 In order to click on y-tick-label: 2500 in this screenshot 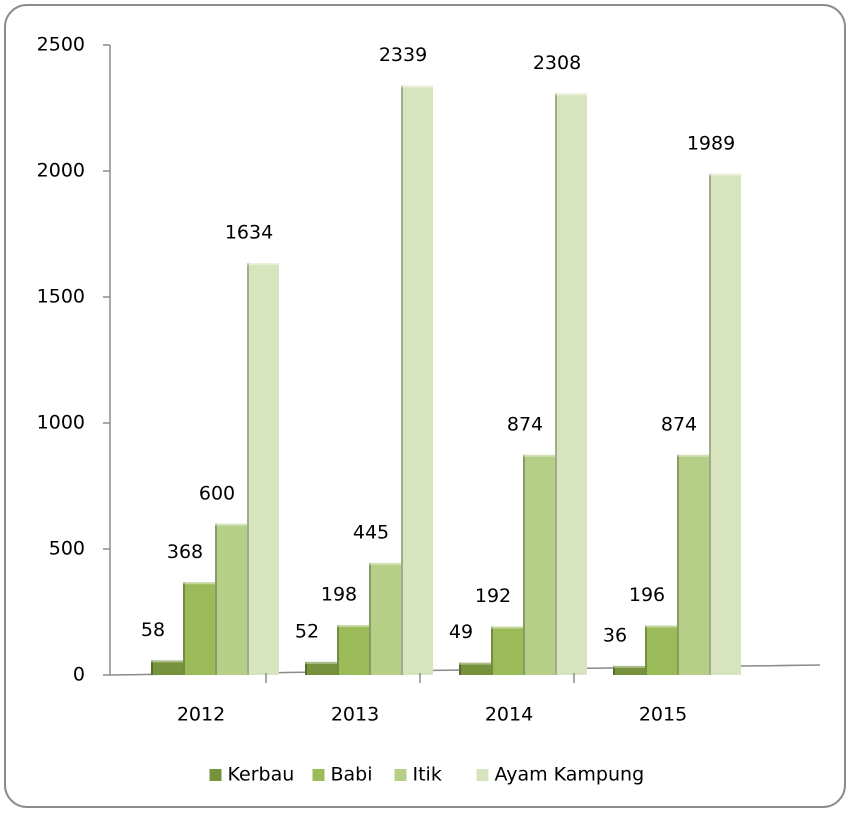, I will do `click(61, 45)`.